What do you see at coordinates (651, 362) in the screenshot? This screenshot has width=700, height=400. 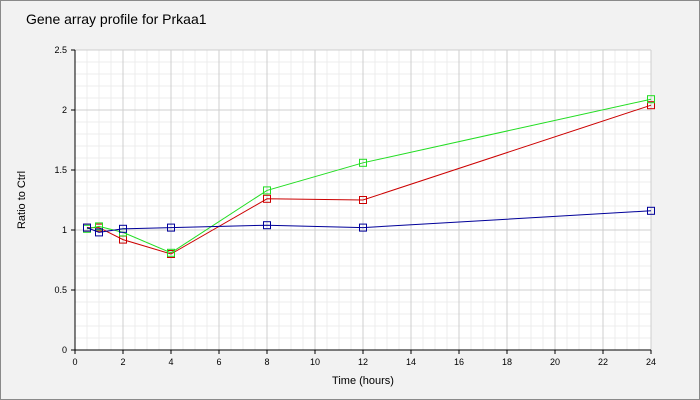 I see `x-tick-label: 24` at bounding box center [651, 362].